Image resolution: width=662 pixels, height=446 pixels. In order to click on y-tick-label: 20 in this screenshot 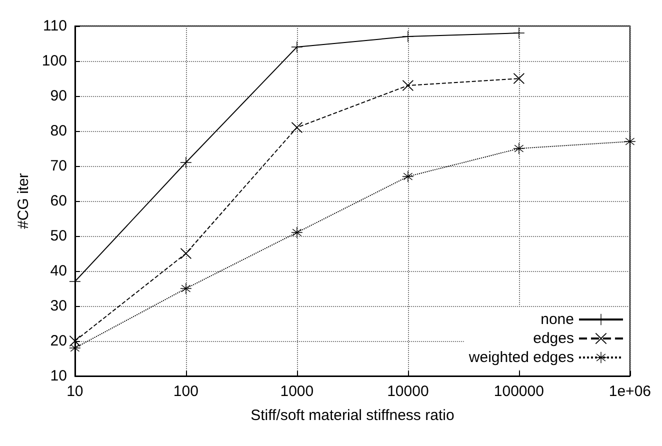, I will do `click(58, 341)`.